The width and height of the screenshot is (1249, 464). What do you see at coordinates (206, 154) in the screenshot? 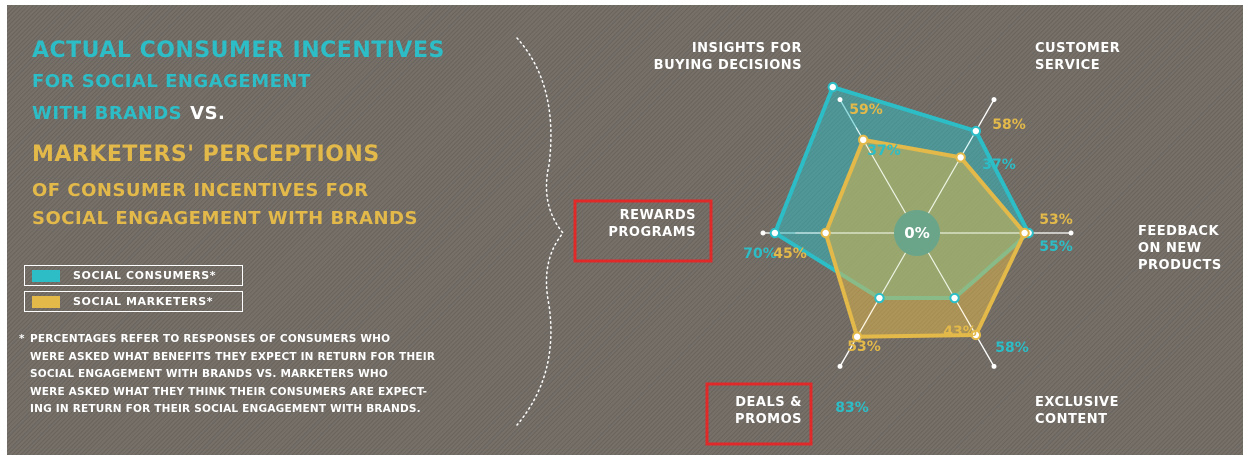
I see `title-line-4: MARKETERS' PERCEPTIONS` at bounding box center [206, 154].